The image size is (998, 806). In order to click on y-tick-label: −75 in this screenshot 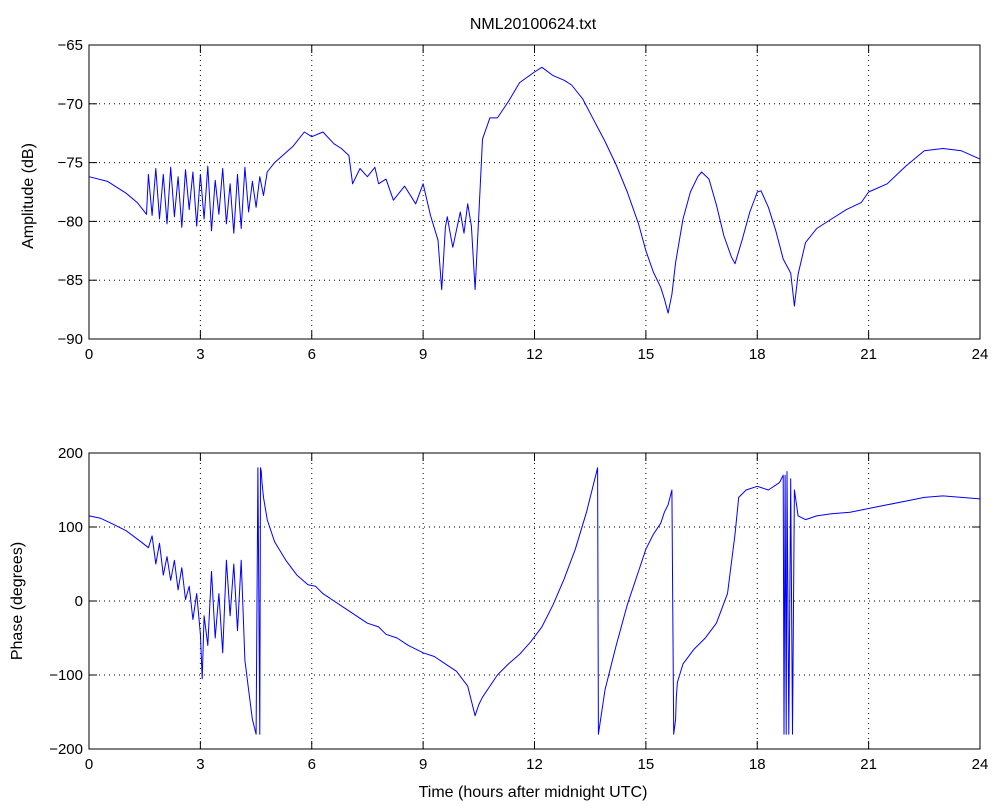, I will do `click(70, 163)`.